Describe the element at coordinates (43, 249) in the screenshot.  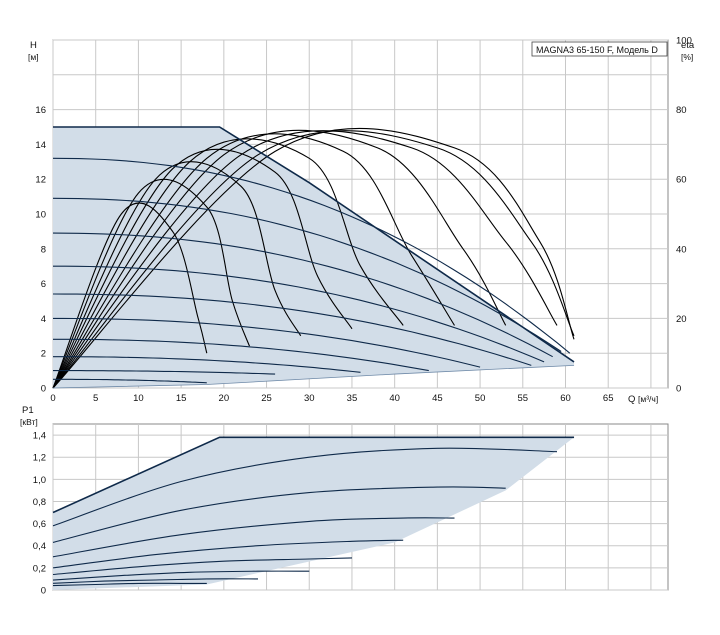
I see `head-y-tick-label: 8` at that location.